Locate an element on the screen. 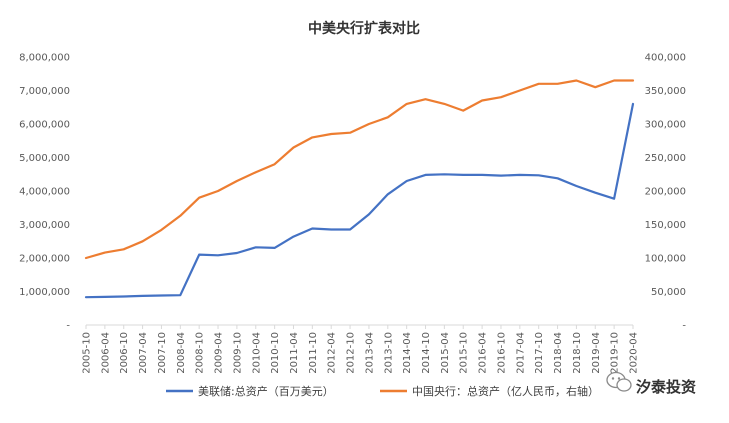 Image resolution: width=729 pixels, height=423 pixels. x-tick-label: 2019-10 is located at coordinates (615, 353).